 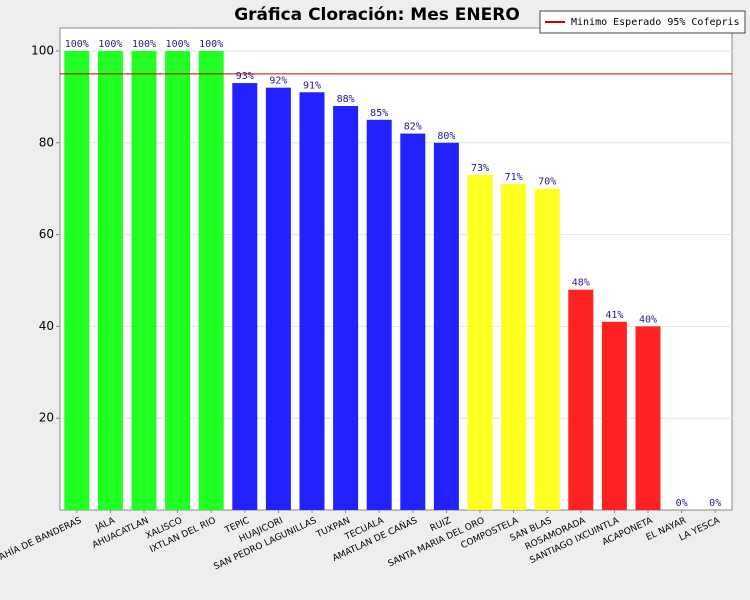 What do you see at coordinates (547, 182) in the screenshot?
I see `value-label: 70%` at bounding box center [547, 182].